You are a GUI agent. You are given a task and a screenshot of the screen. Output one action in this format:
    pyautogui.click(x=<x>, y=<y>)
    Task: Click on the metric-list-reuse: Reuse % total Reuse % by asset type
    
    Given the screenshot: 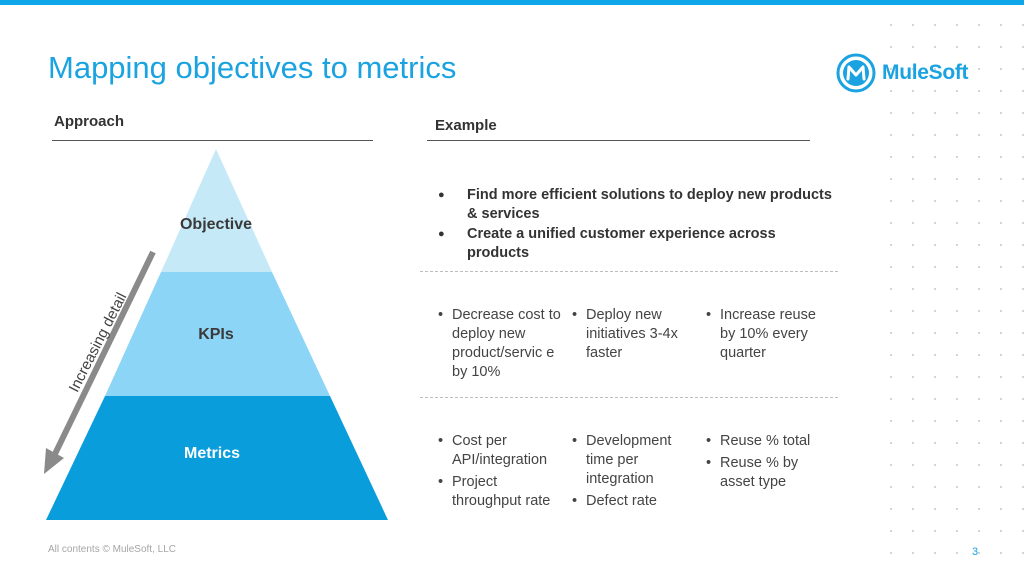 What is the action you would take?
    pyautogui.click(x=766, y=463)
    